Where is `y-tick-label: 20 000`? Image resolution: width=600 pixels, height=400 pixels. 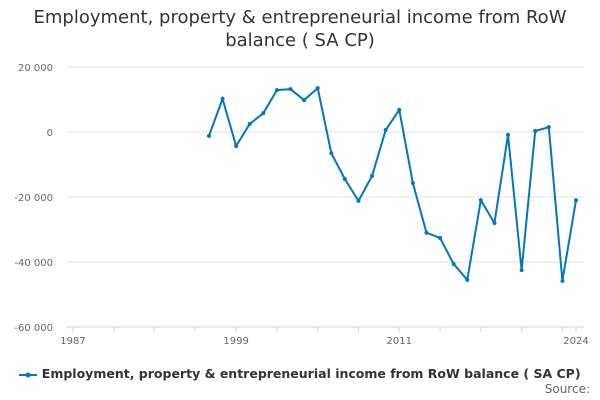 y-tick-label: 20 000 is located at coordinates (35, 68).